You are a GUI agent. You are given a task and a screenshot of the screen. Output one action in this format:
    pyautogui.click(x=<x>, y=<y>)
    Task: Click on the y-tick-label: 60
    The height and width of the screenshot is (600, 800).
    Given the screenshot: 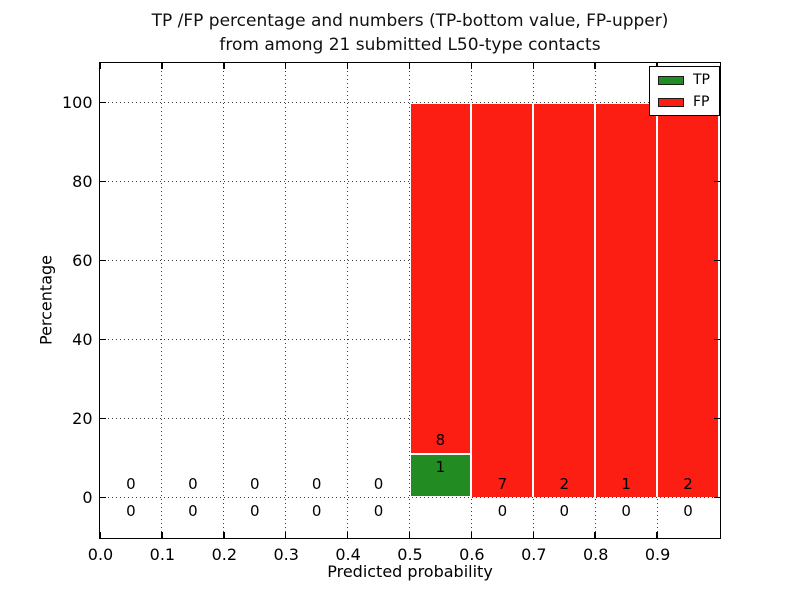 What is the action you would take?
    pyautogui.click(x=82, y=260)
    